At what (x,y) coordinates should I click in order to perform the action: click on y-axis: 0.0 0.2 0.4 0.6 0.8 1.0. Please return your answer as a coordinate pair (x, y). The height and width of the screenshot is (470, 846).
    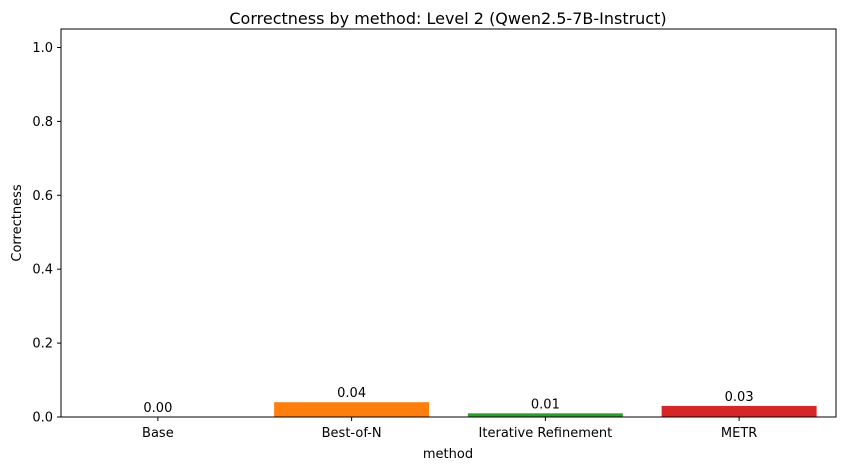
    Looking at the image, I should click on (46, 233).